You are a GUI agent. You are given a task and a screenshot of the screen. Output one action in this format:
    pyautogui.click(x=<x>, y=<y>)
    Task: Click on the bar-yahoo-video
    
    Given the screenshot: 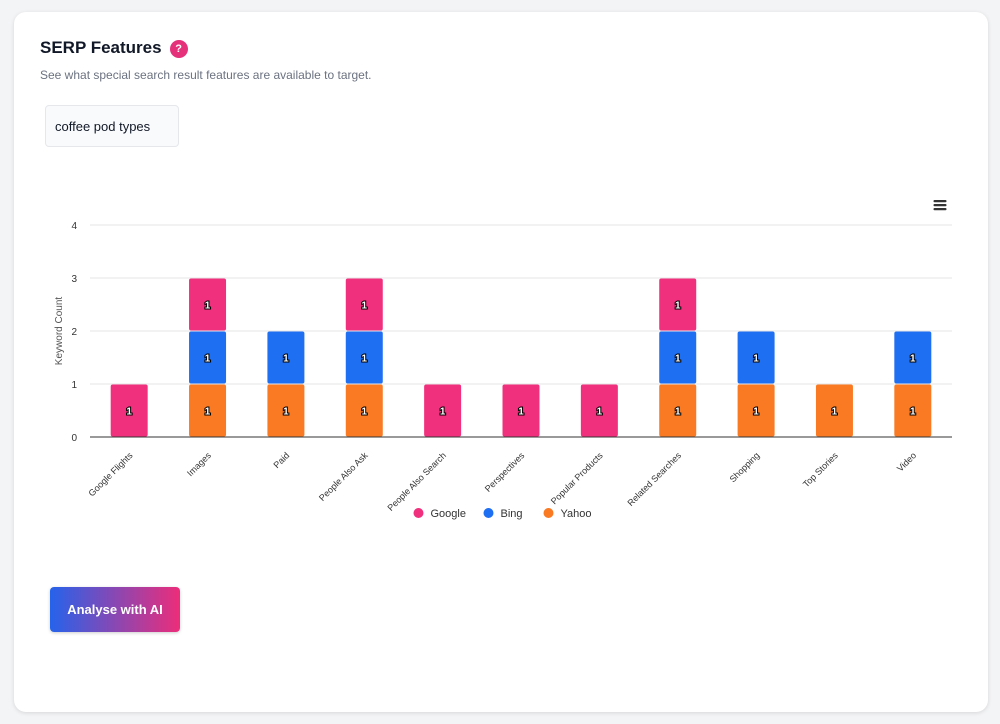 What is the action you would take?
    pyautogui.click(x=913, y=410)
    